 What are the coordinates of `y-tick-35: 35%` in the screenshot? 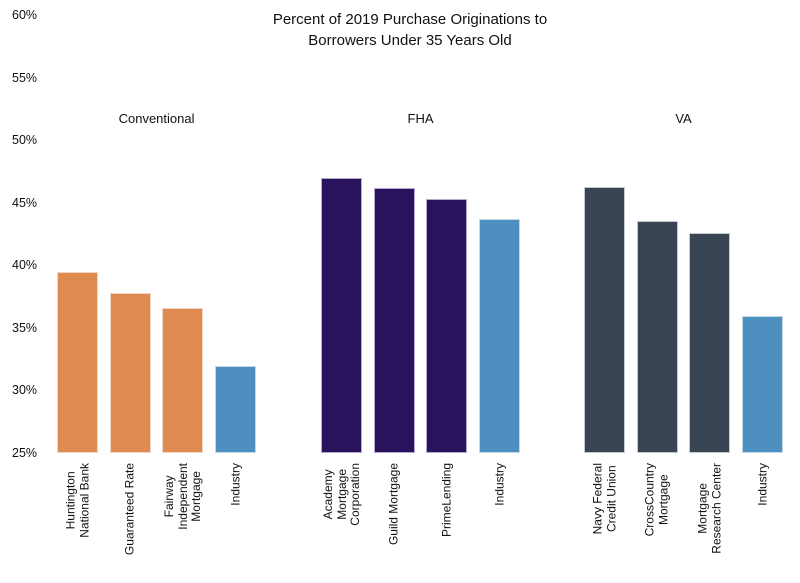 It's located at (25, 327).